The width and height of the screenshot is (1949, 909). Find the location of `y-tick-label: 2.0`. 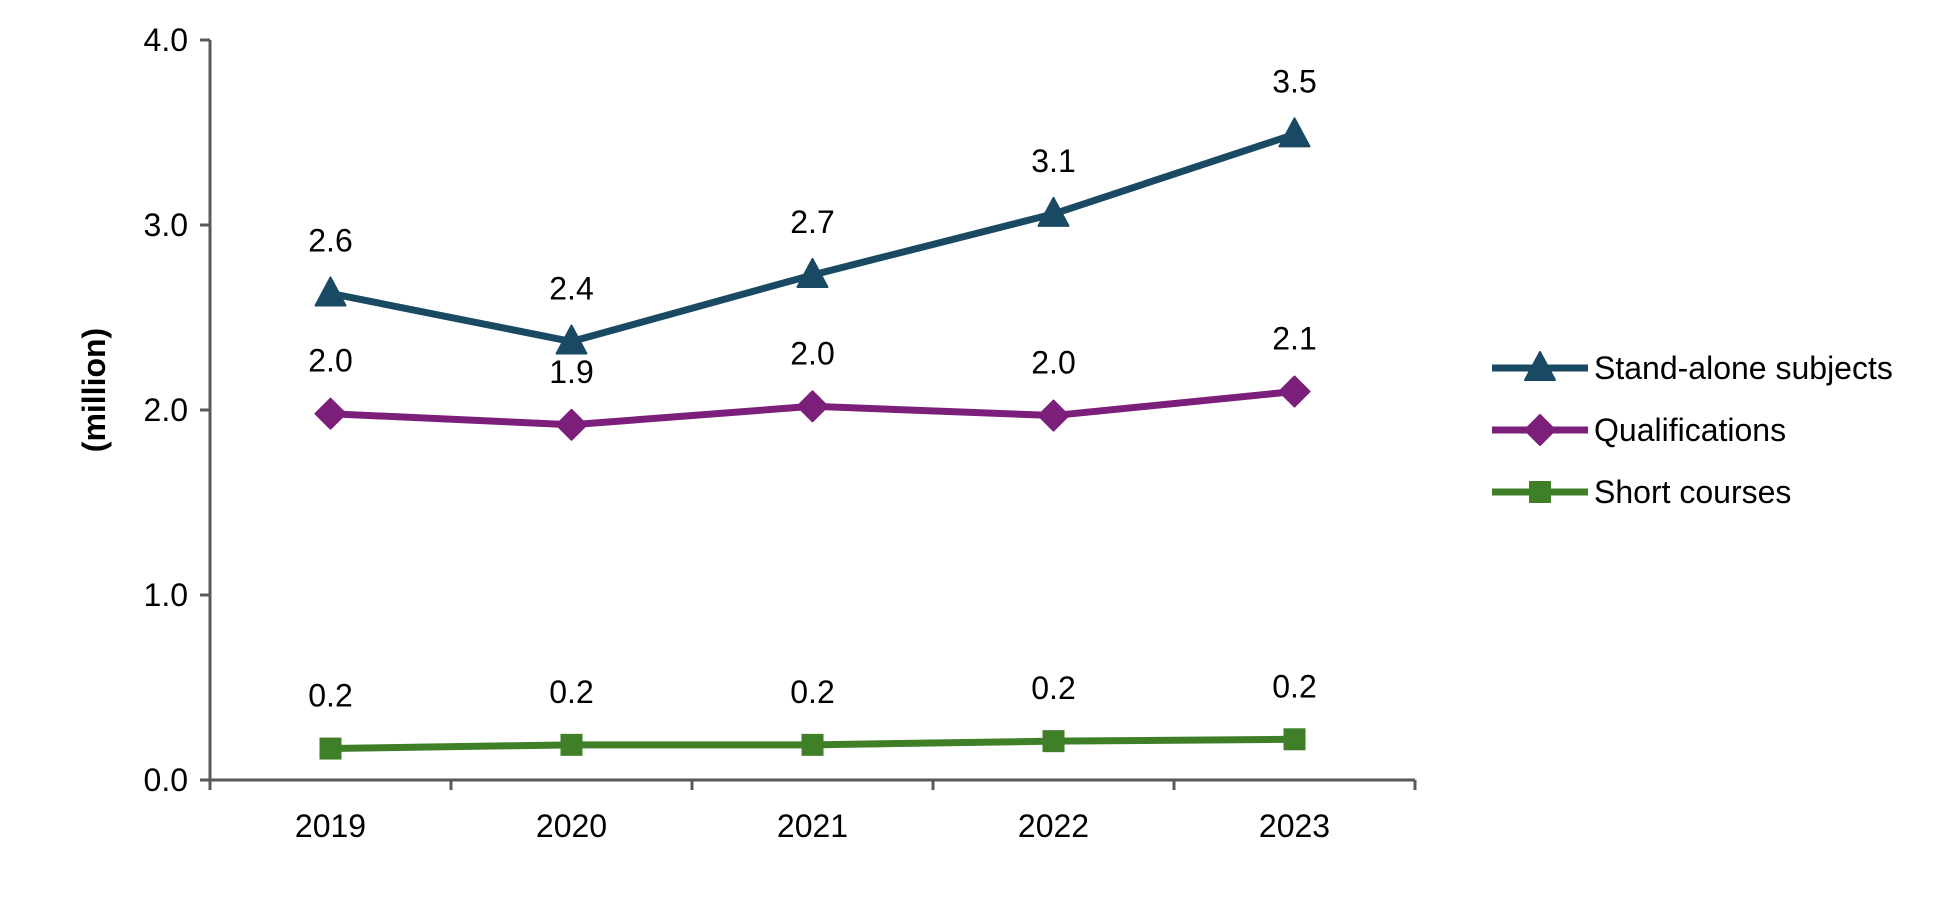

y-tick-label: 2.0 is located at coordinates (166, 410).